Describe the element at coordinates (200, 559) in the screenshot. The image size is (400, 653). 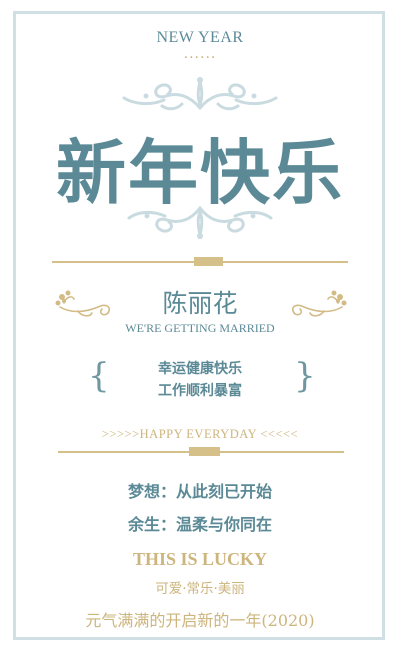
I see `lucky-heading: THIS IS LUCKY` at that location.